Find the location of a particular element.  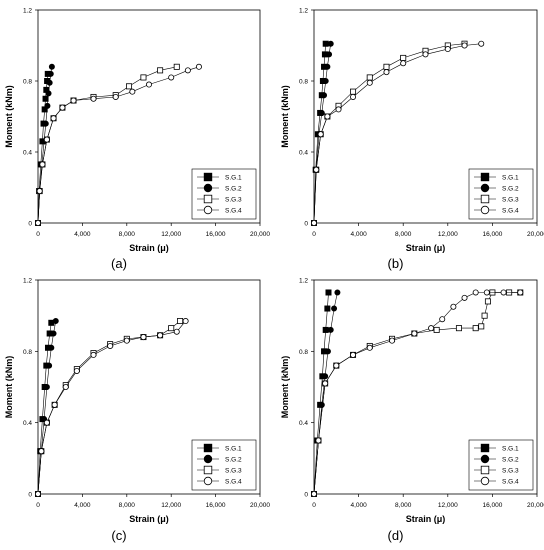

series-sg2 is located at coordinates (322, 133).